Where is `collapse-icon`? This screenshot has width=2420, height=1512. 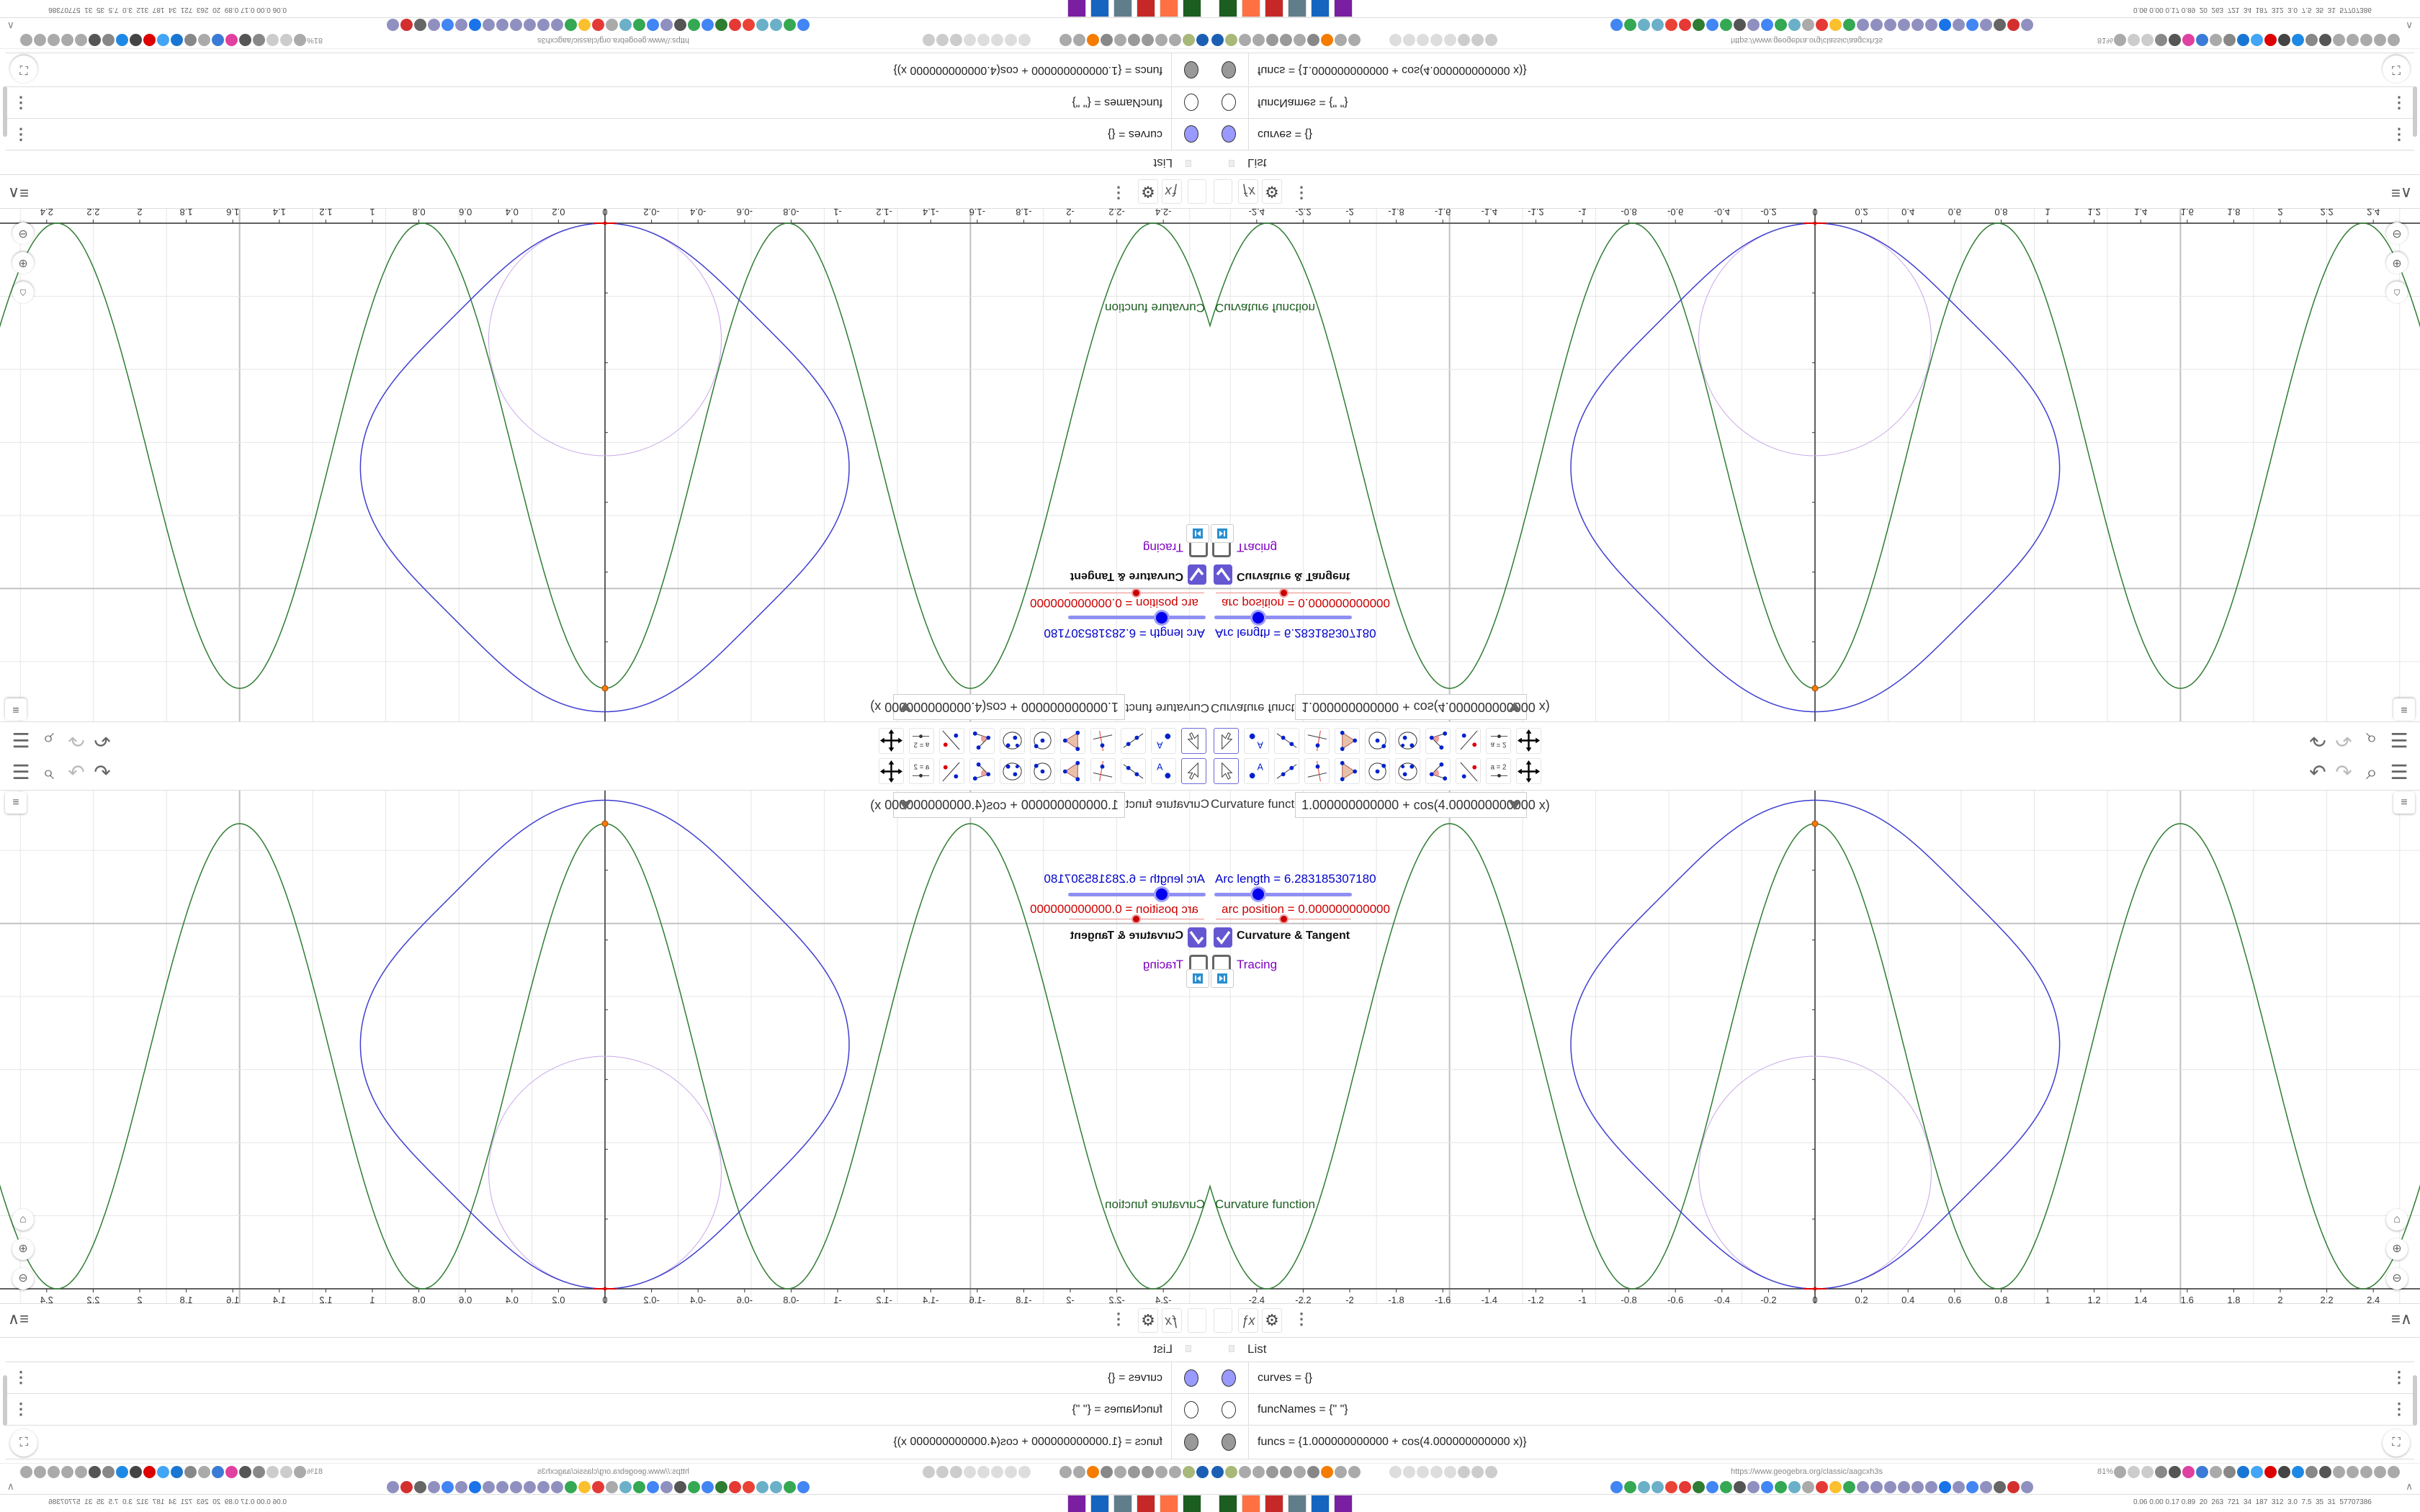
collapse-icon is located at coordinates (1231, 163).